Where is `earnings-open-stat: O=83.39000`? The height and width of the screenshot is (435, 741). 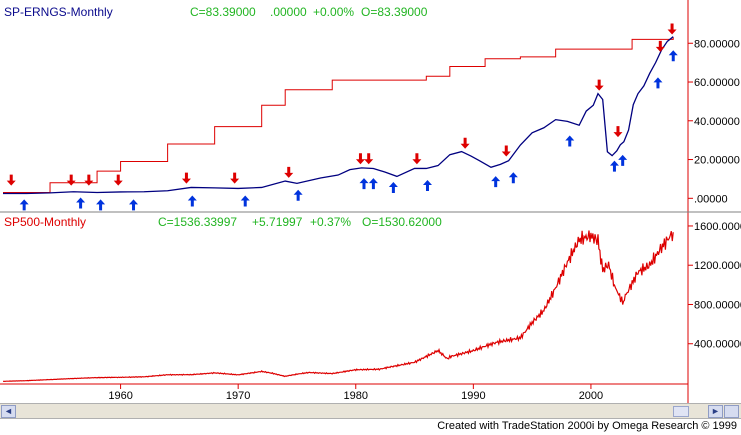
earnings-open-stat: O=83.39000 is located at coordinates (394, 12).